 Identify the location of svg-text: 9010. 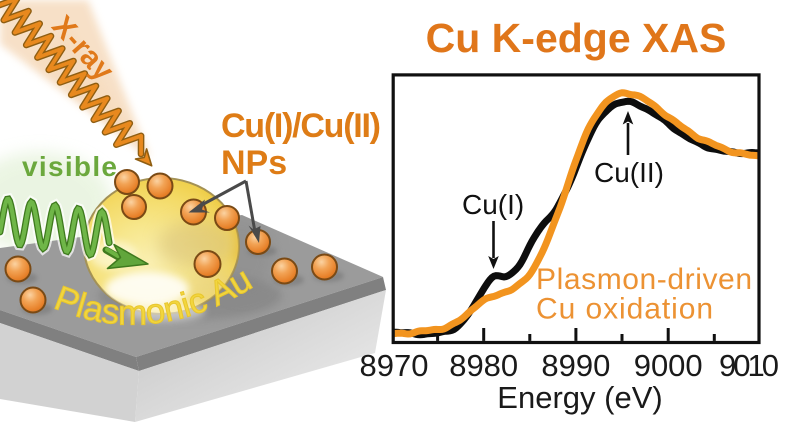
(749, 365).